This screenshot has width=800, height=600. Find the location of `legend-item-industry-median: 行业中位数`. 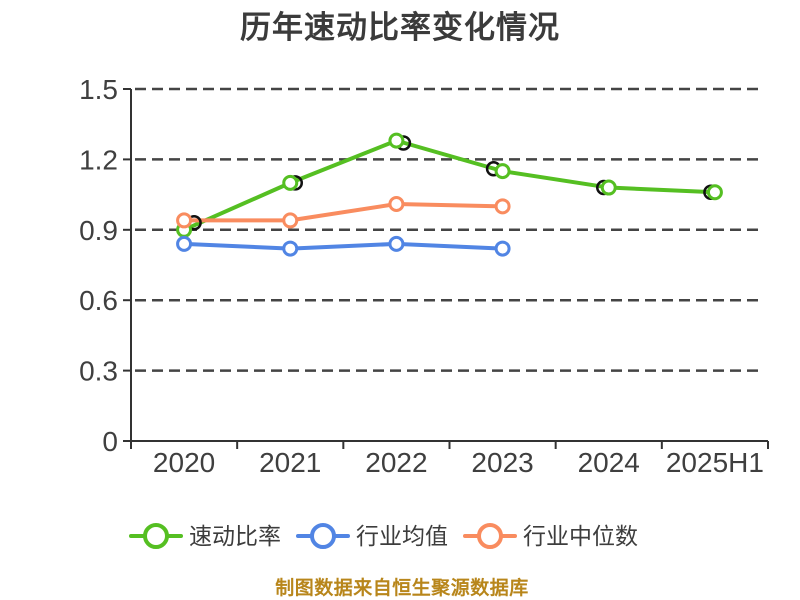

legend-item-industry-median: 行业中位数 is located at coordinates (550, 536).